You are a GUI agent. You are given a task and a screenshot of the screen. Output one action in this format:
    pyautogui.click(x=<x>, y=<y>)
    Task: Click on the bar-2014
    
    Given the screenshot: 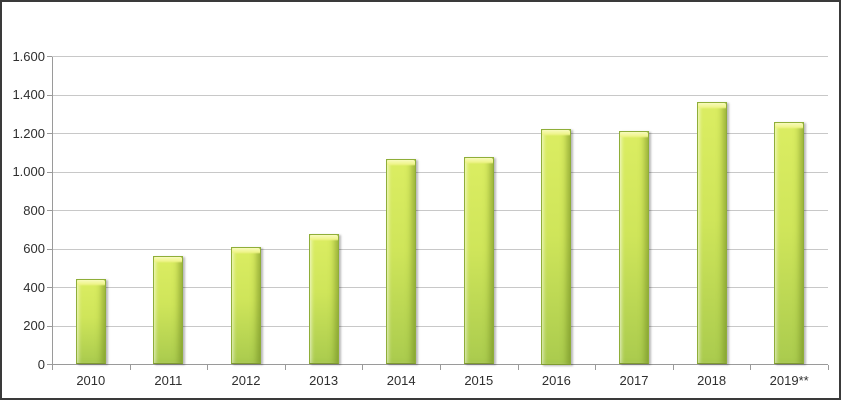 What is the action you would take?
    pyautogui.click(x=401, y=261)
    